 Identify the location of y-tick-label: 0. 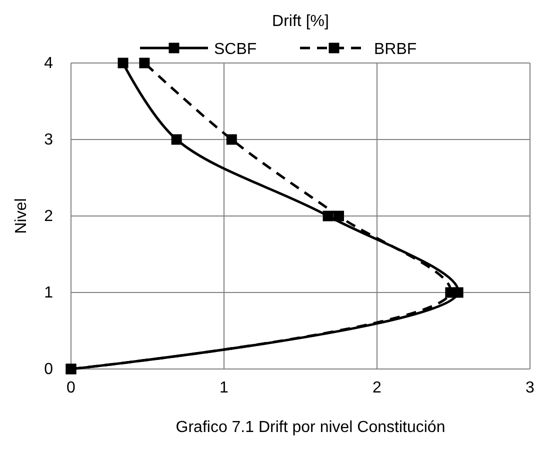
(49, 369).